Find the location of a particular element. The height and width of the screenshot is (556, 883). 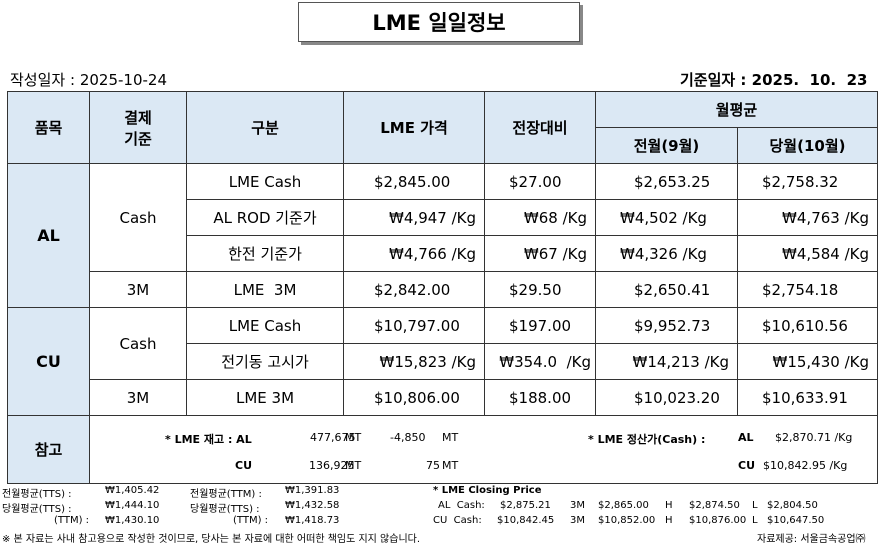

fx-curr-tts: ₩1,444.10 is located at coordinates (132, 505).